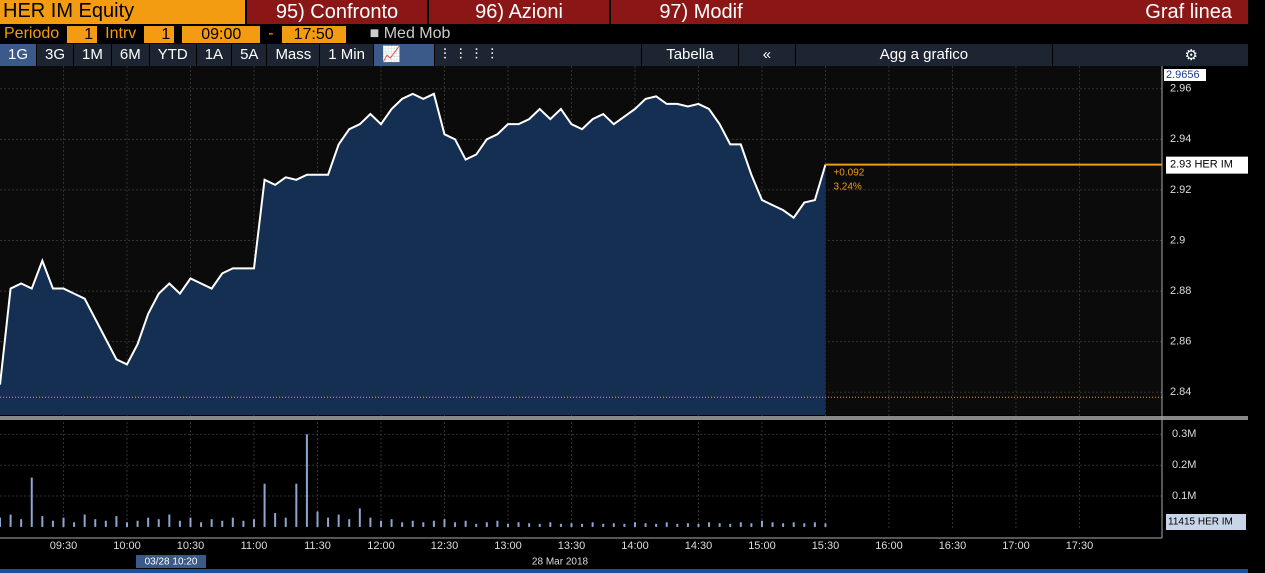 The image size is (1265, 573). What do you see at coordinates (1200, 522) in the screenshot?
I see `volume-label: 11415 HER IM` at bounding box center [1200, 522].